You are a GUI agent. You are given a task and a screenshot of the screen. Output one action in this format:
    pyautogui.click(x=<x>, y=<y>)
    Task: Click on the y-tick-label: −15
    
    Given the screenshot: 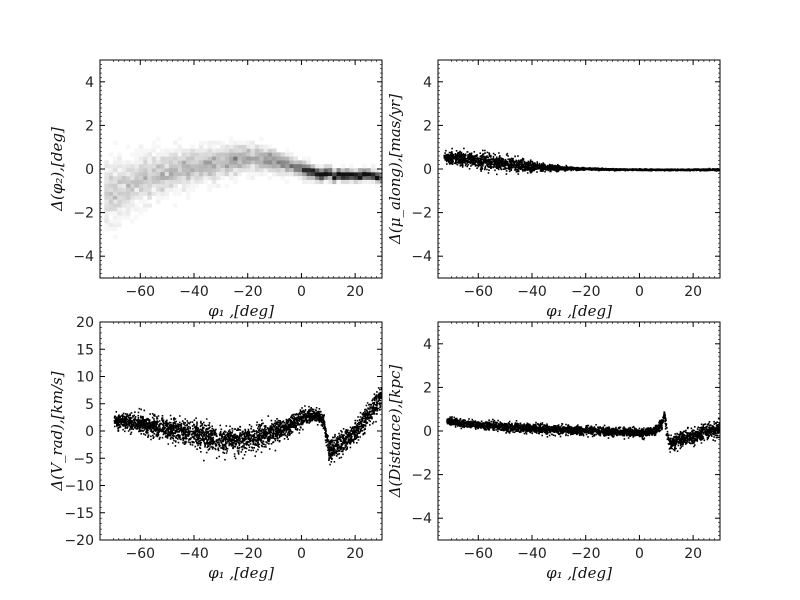 What is the action you would take?
    pyautogui.click(x=79, y=514)
    